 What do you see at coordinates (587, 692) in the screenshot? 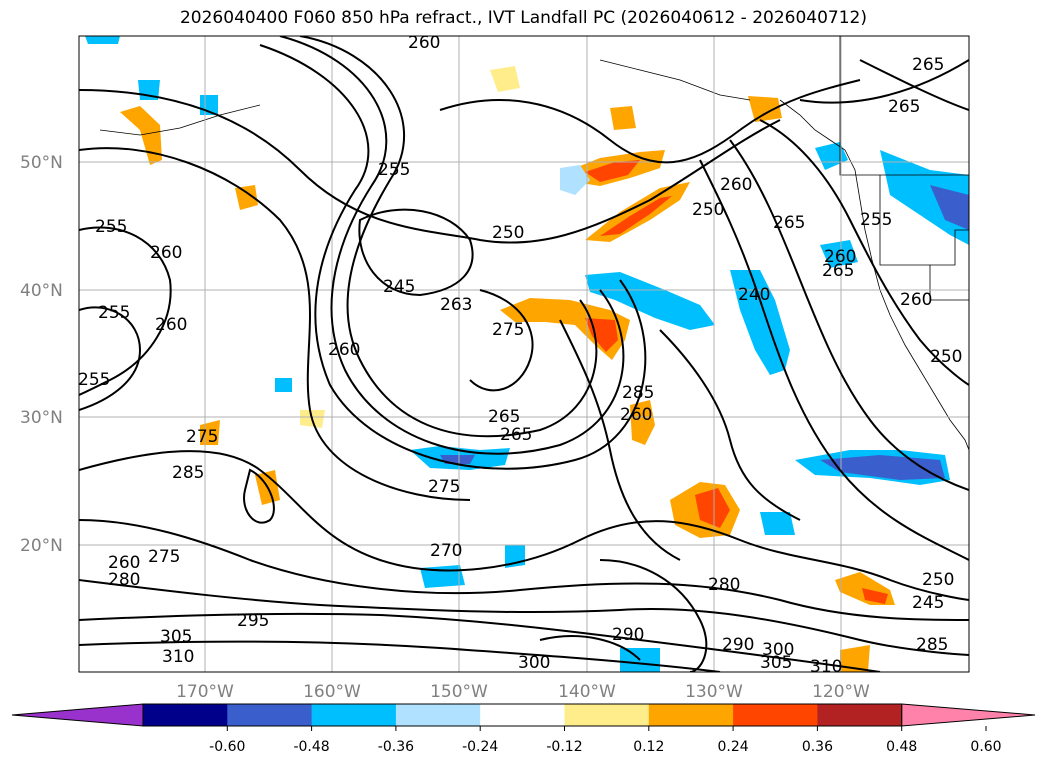
I see `lon-label: 140°W` at bounding box center [587, 692].